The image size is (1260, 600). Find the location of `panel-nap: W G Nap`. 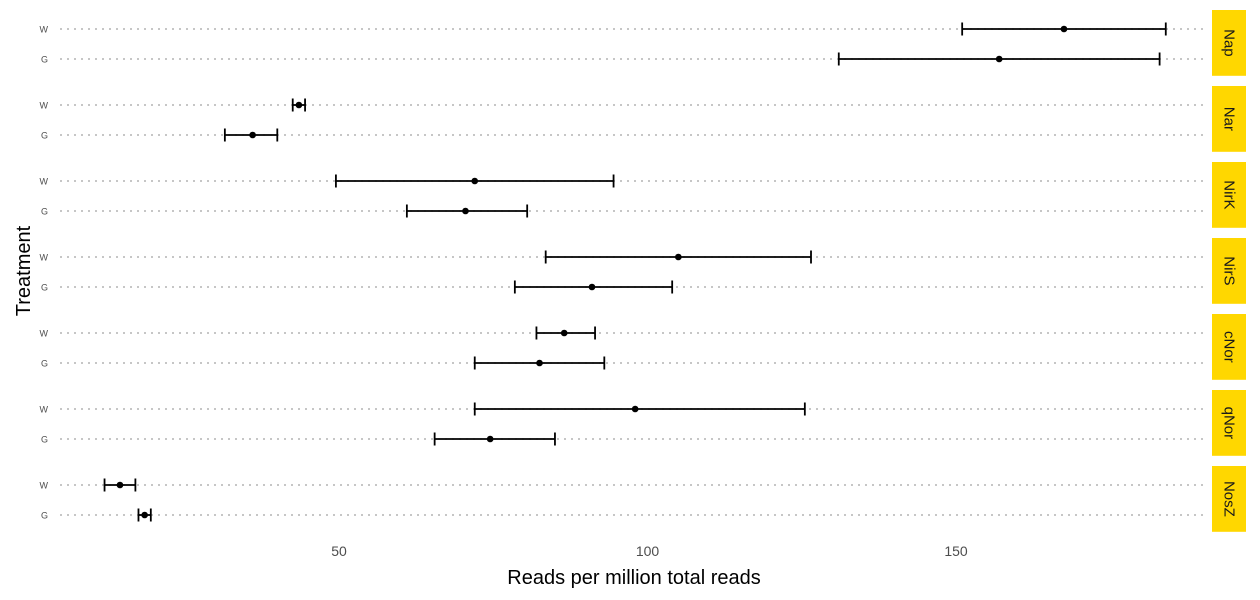

panel-nap: W G Nap is located at coordinates (643, 43).